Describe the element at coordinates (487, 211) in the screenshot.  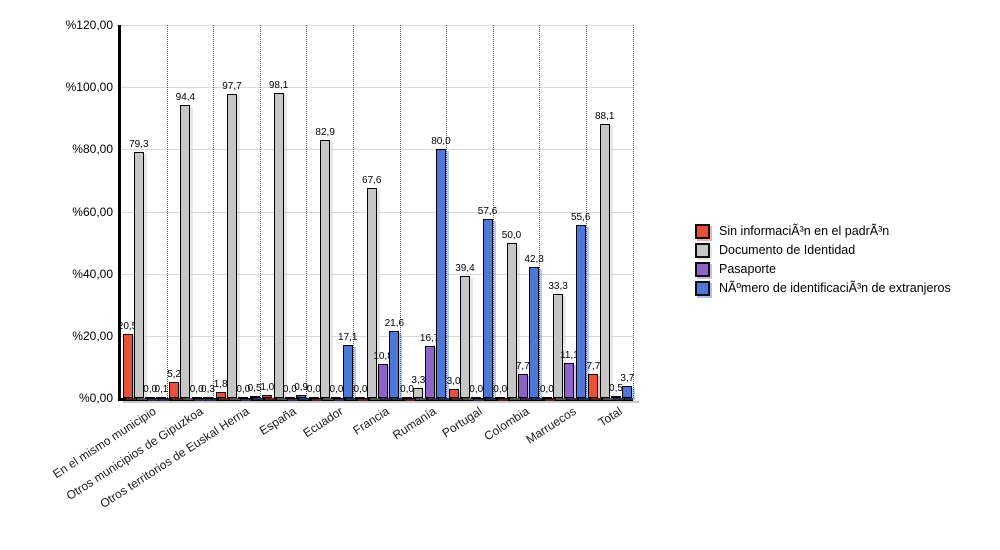
I see `bar-value-label: 57,6` at that location.